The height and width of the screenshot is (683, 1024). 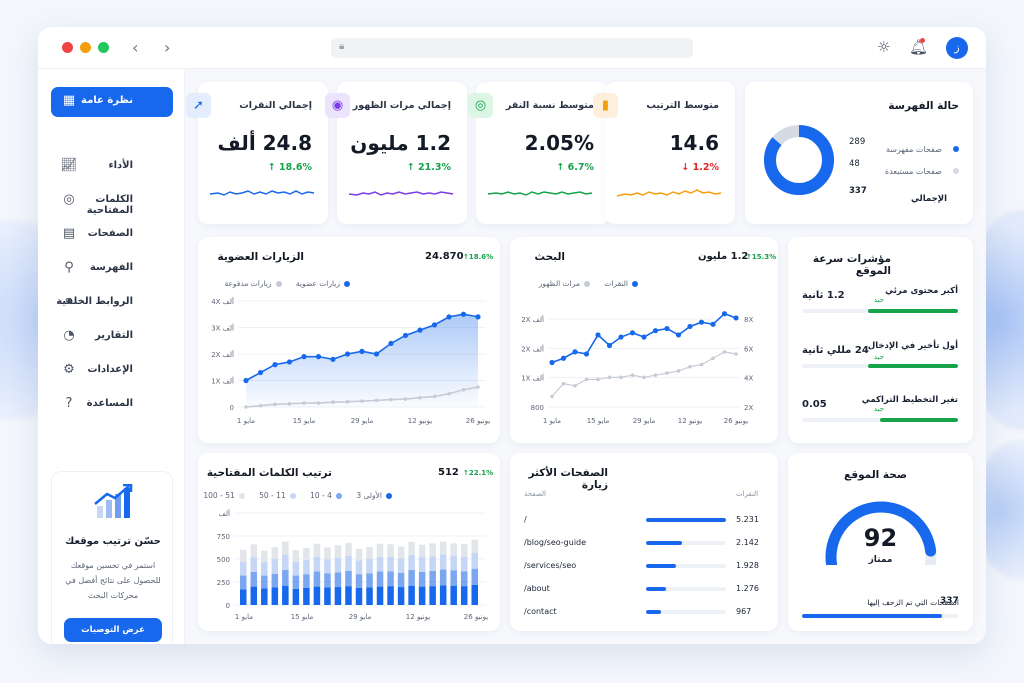 I want to click on total-row: الإجمالي 337, so click(x=904, y=195).